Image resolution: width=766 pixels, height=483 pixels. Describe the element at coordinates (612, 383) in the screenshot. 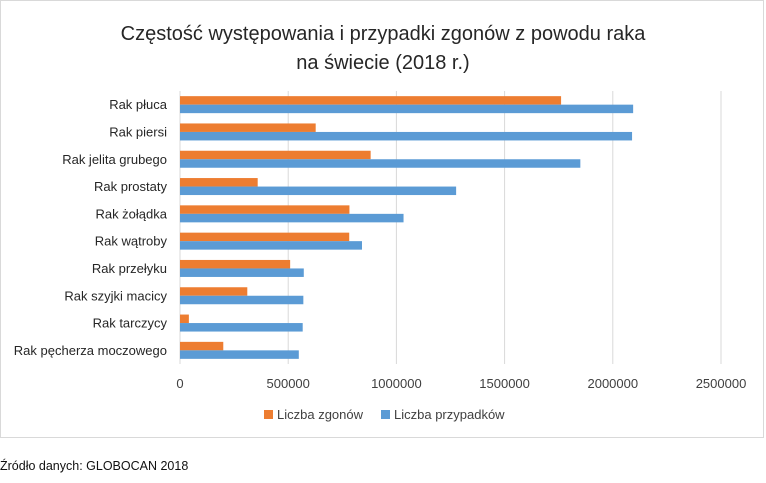

I see `x-tick-label-4: 2000000` at that location.